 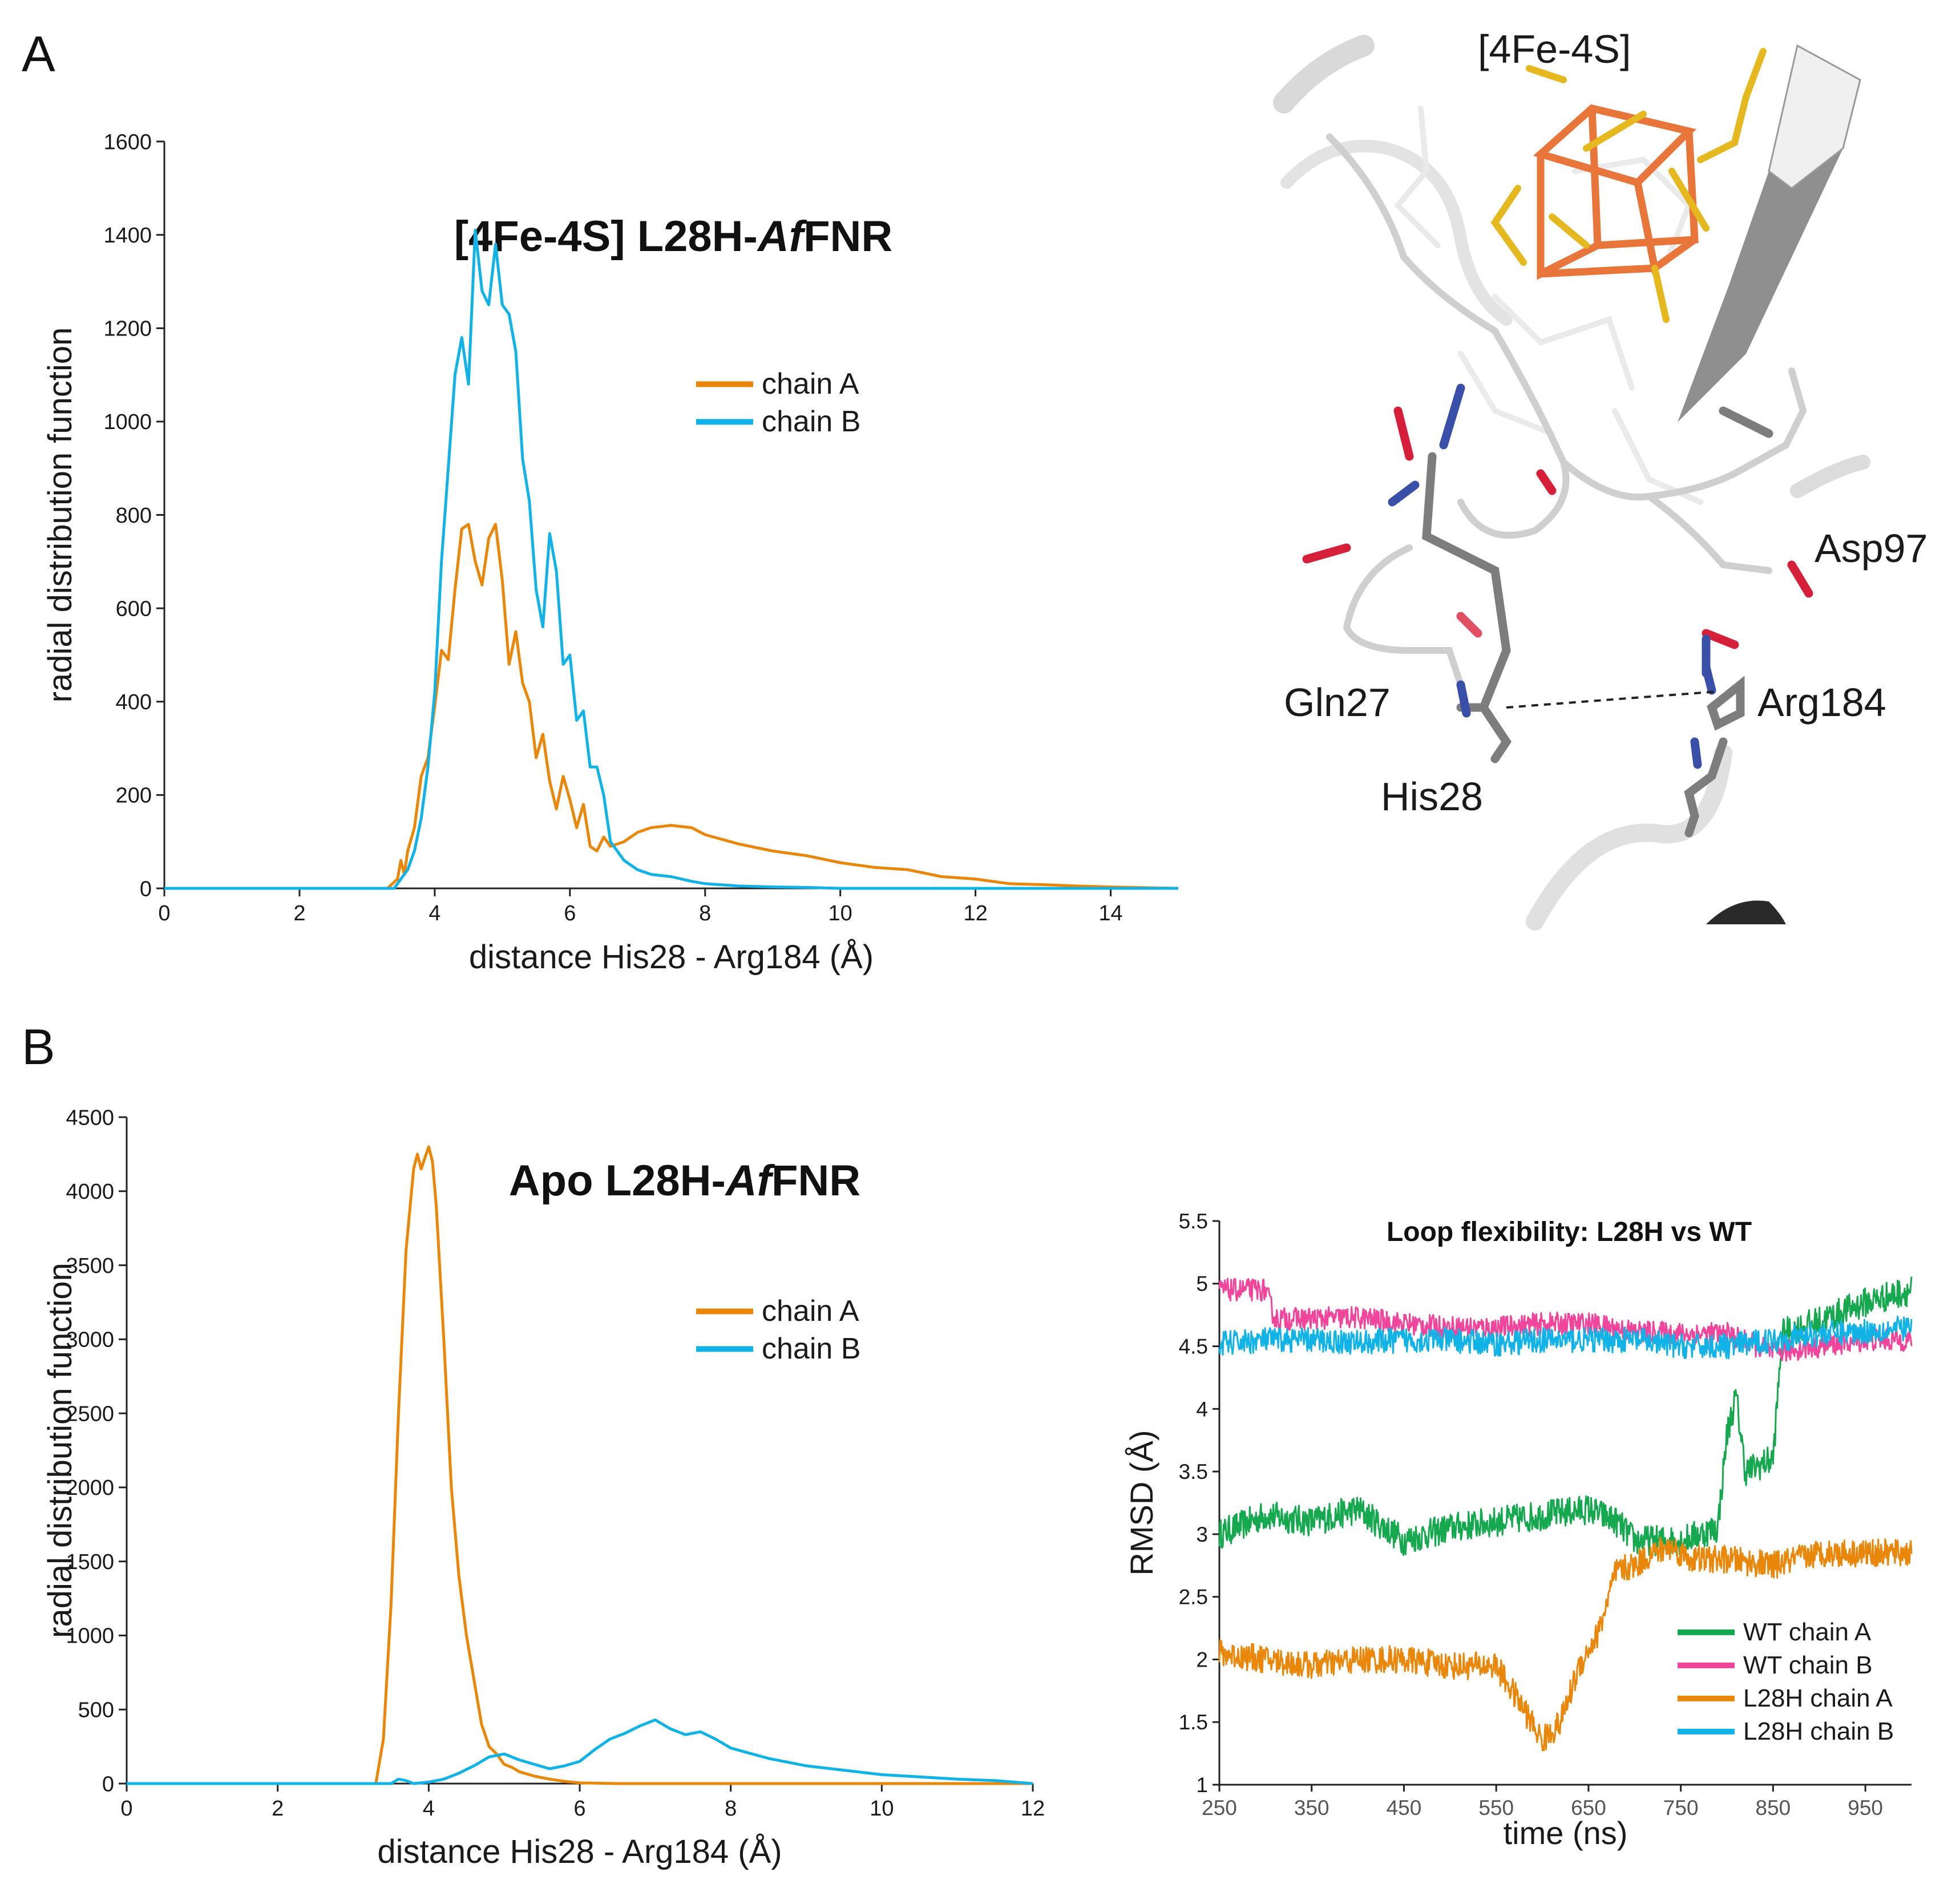 What do you see at coordinates (90, 1414) in the screenshot?
I see `y-tick-label: 2500` at bounding box center [90, 1414].